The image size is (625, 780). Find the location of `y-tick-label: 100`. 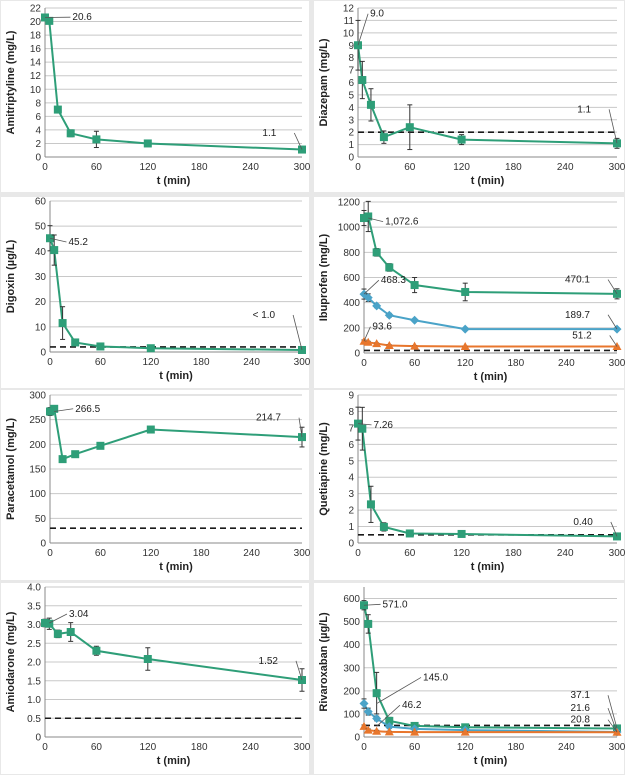

y-tick-label: 100 is located at coordinates (351, 714).